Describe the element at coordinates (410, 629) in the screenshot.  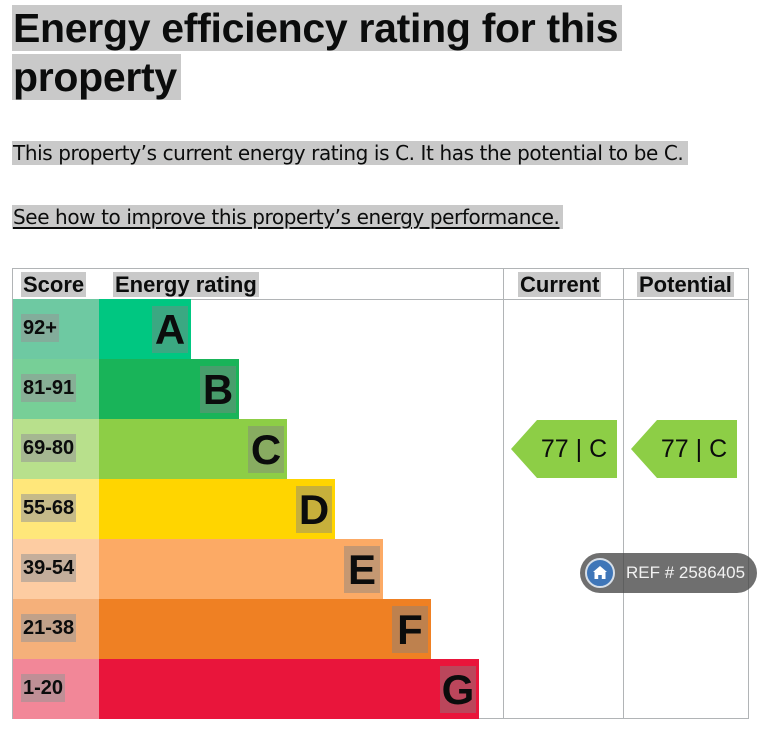
I see `band-letter: F` at that location.